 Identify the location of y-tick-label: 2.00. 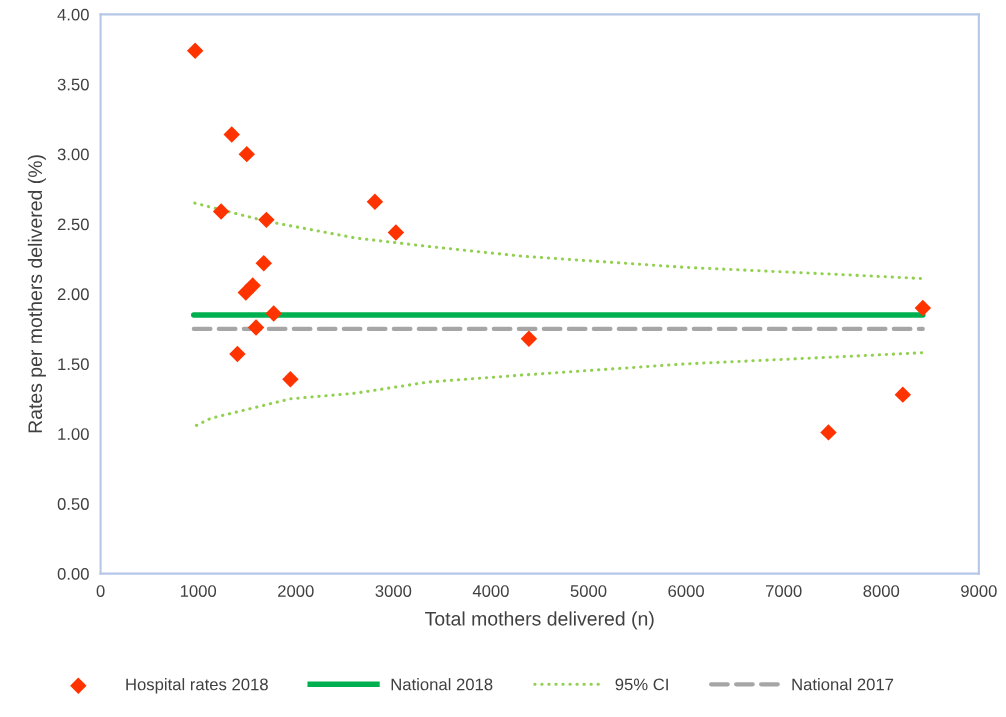
(73, 294).